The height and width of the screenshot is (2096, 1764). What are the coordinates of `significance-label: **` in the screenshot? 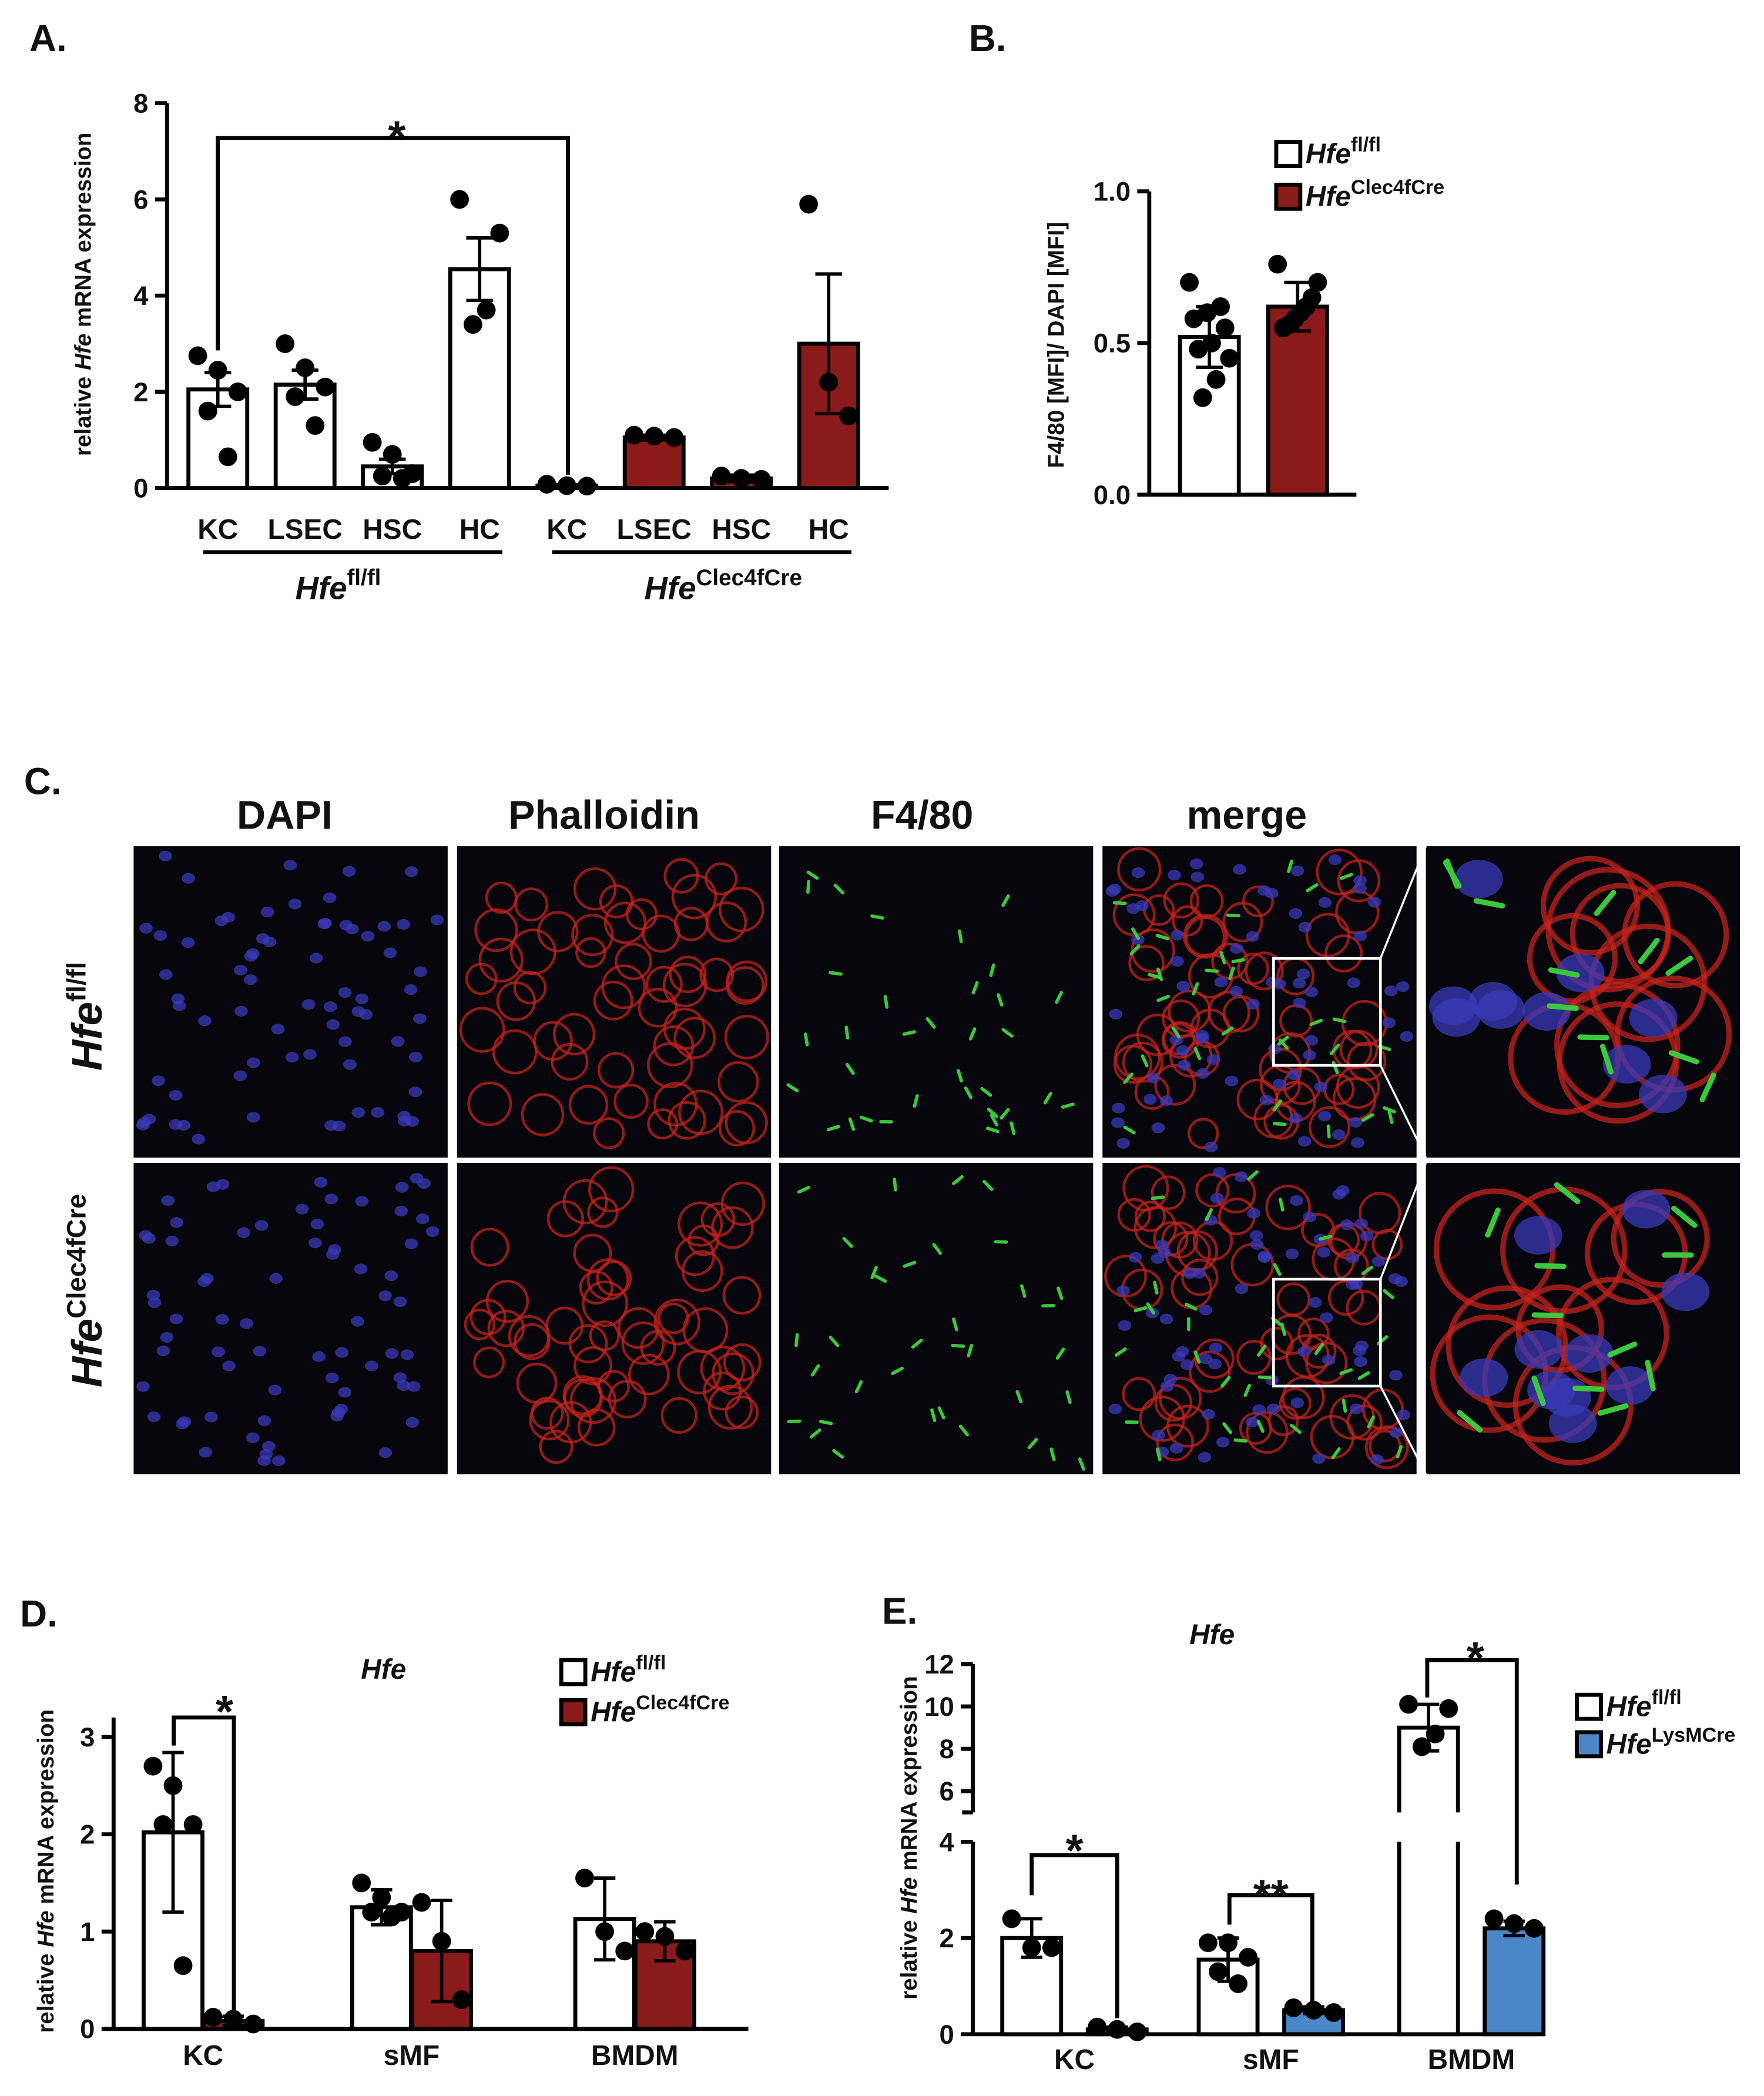 It's located at (1271, 1896).